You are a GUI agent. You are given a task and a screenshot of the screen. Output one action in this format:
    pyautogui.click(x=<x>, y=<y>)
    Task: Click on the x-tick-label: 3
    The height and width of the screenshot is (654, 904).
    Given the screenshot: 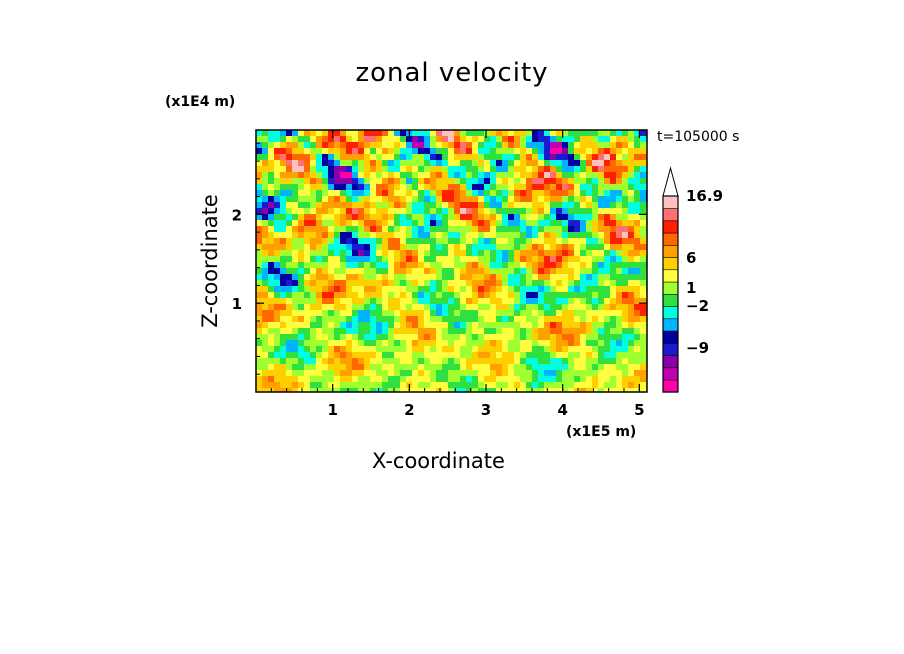 What is the action you would take?
    pyautogui.click(x=486, y=410)
    